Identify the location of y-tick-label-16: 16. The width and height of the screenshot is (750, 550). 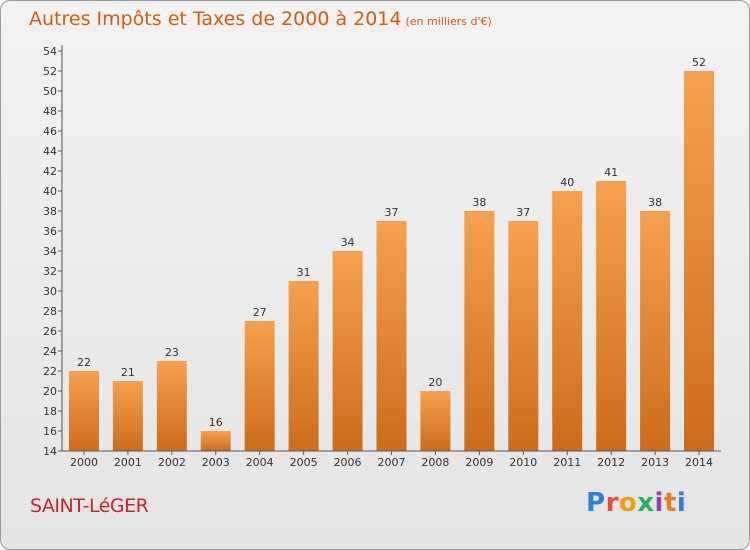
(50, 431).